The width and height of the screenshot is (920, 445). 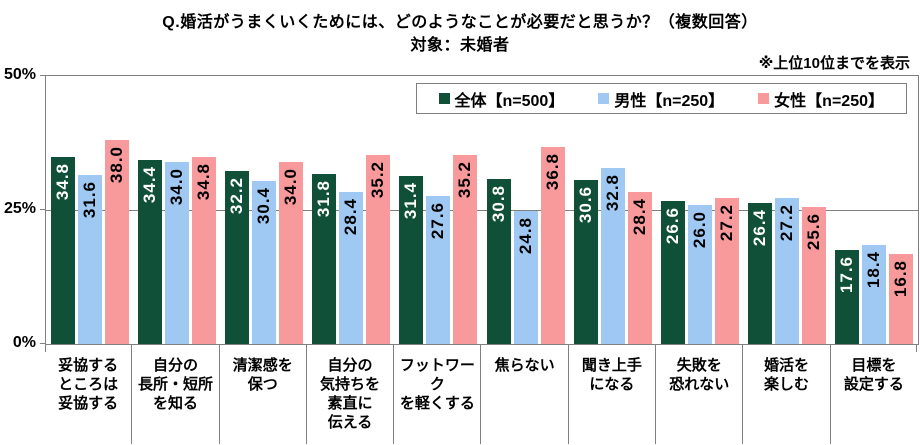 I want to click on bar-value-label: 34.4, so click(x=149, y=184).